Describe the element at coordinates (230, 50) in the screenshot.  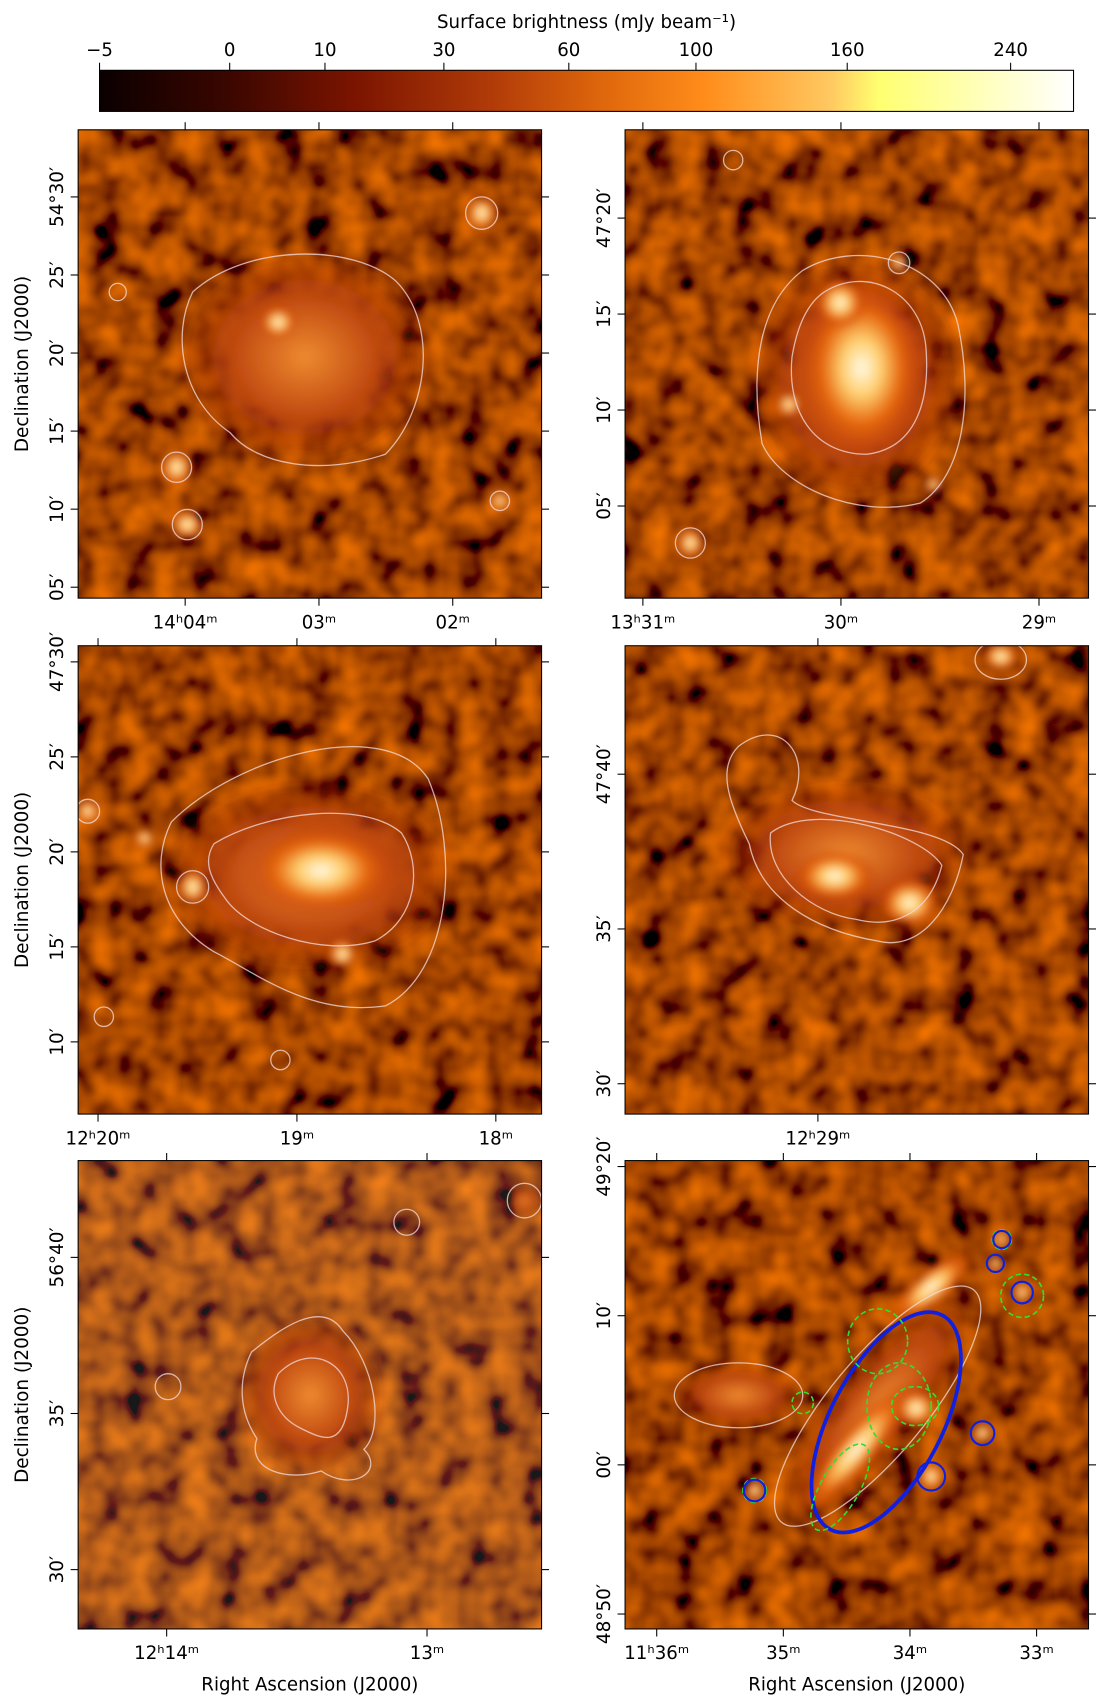
I see `tick-label: 0` at that location.